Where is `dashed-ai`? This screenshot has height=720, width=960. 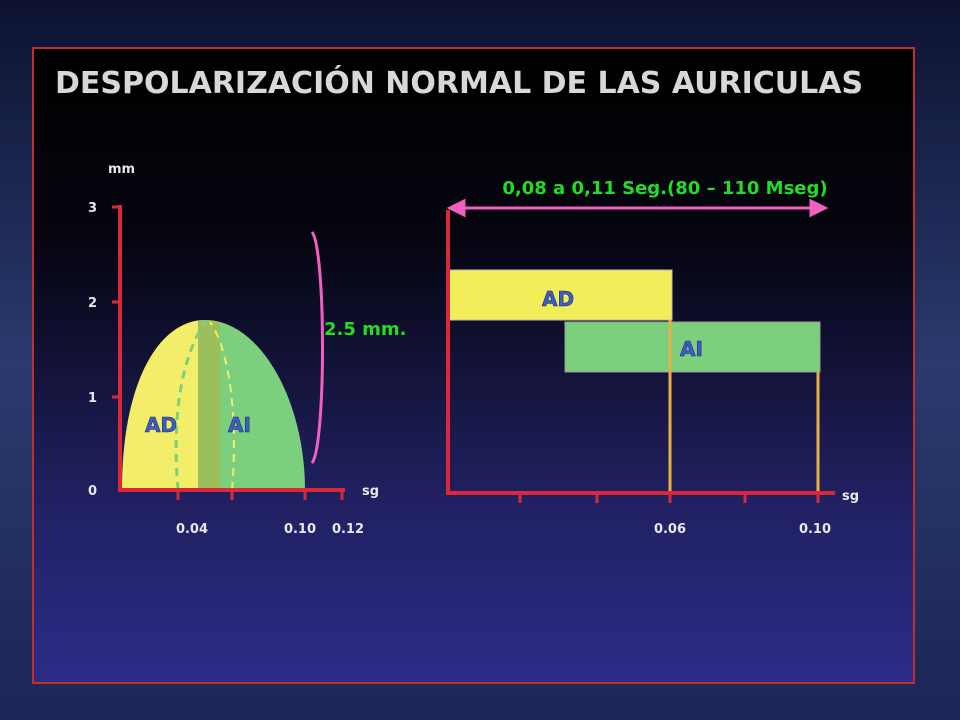
dashed-ai is located at coordinates (222, 406).